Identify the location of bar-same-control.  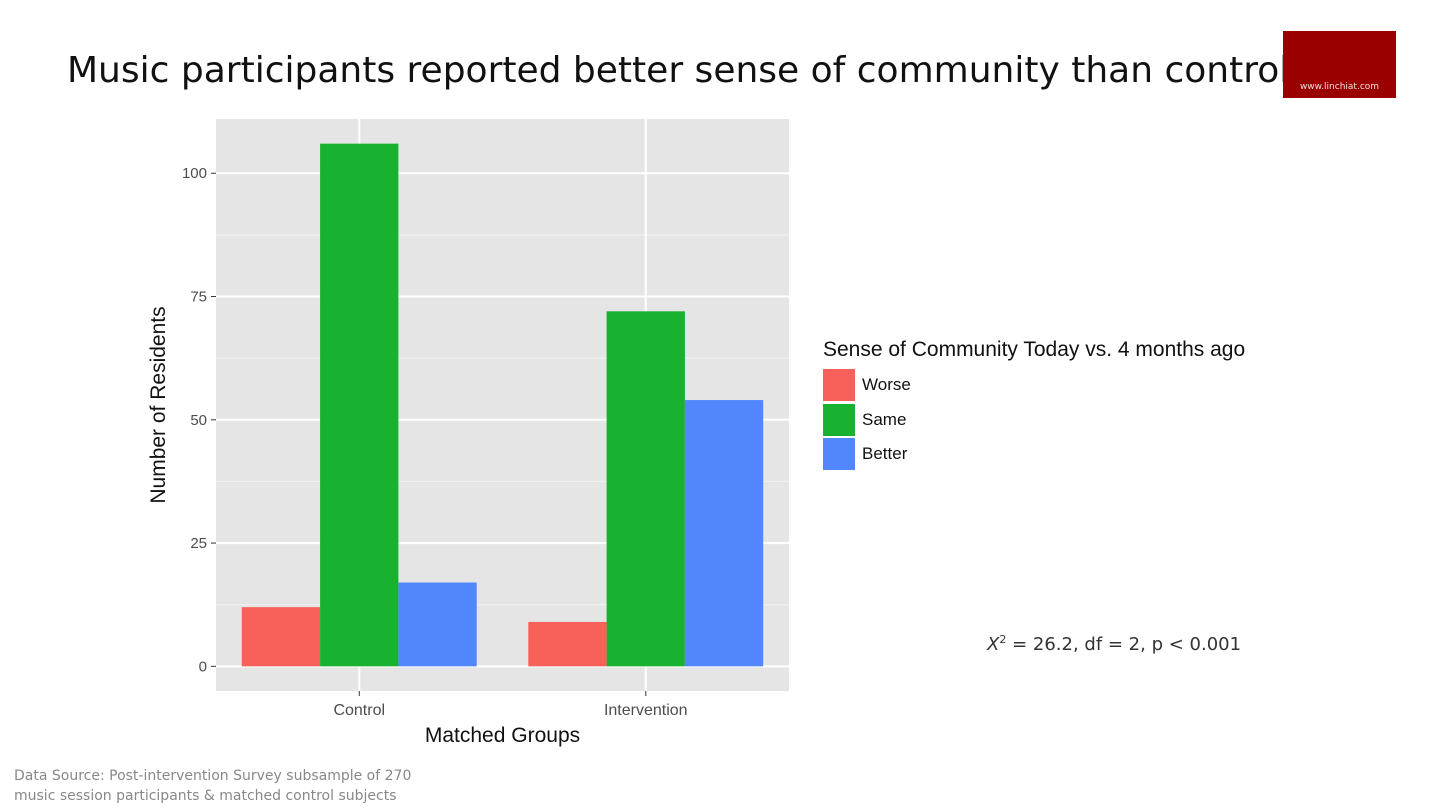
(359, 405).